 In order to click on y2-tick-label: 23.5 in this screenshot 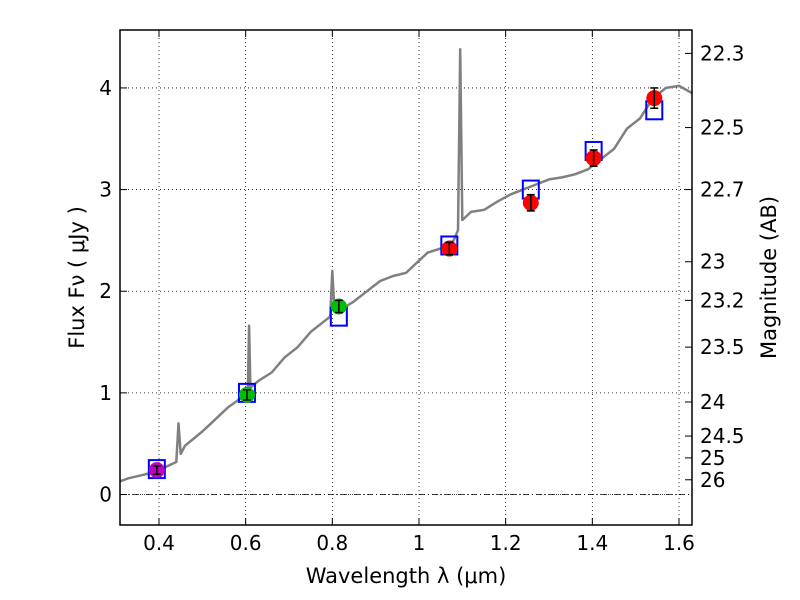, I will do `click(722, 347)`.